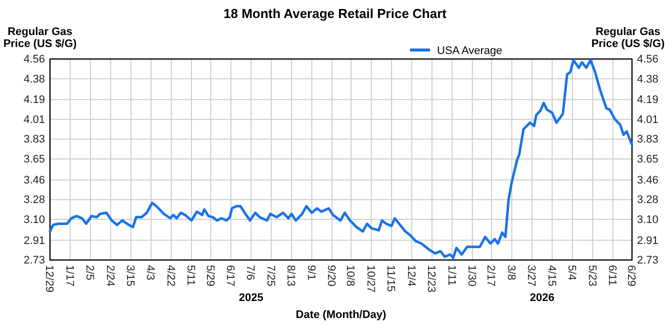 This screenshot has height=325, width=670. What do you see at coordinates (290, 275) in the screenshot?
I see `x-tick-label: 8/13` at bounding box center [290, 275].